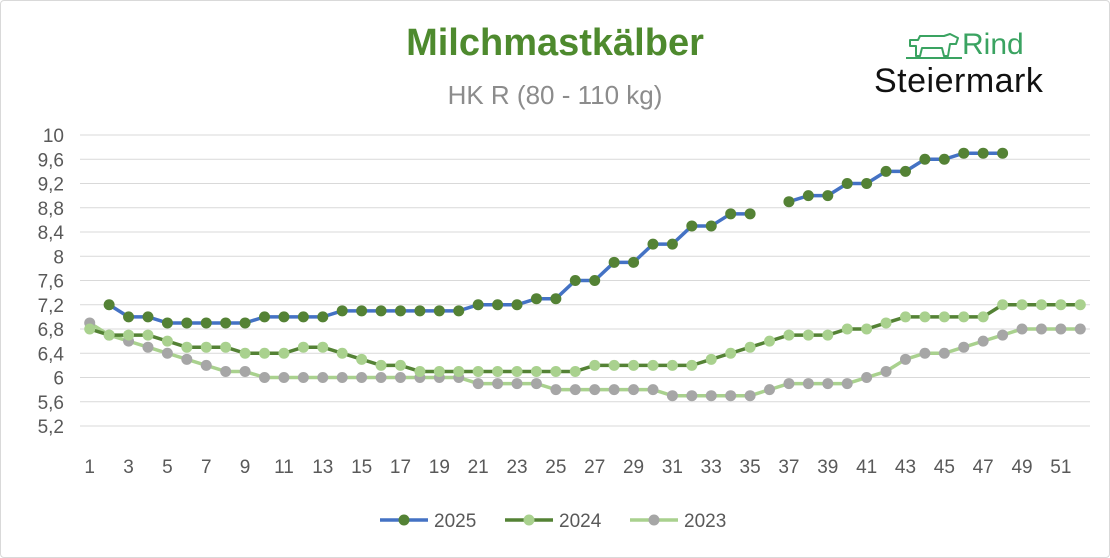 The image size is (1110, 558). I want to click on chart-subtitle: HK R (80 - 110 kg), so click(555, 95).